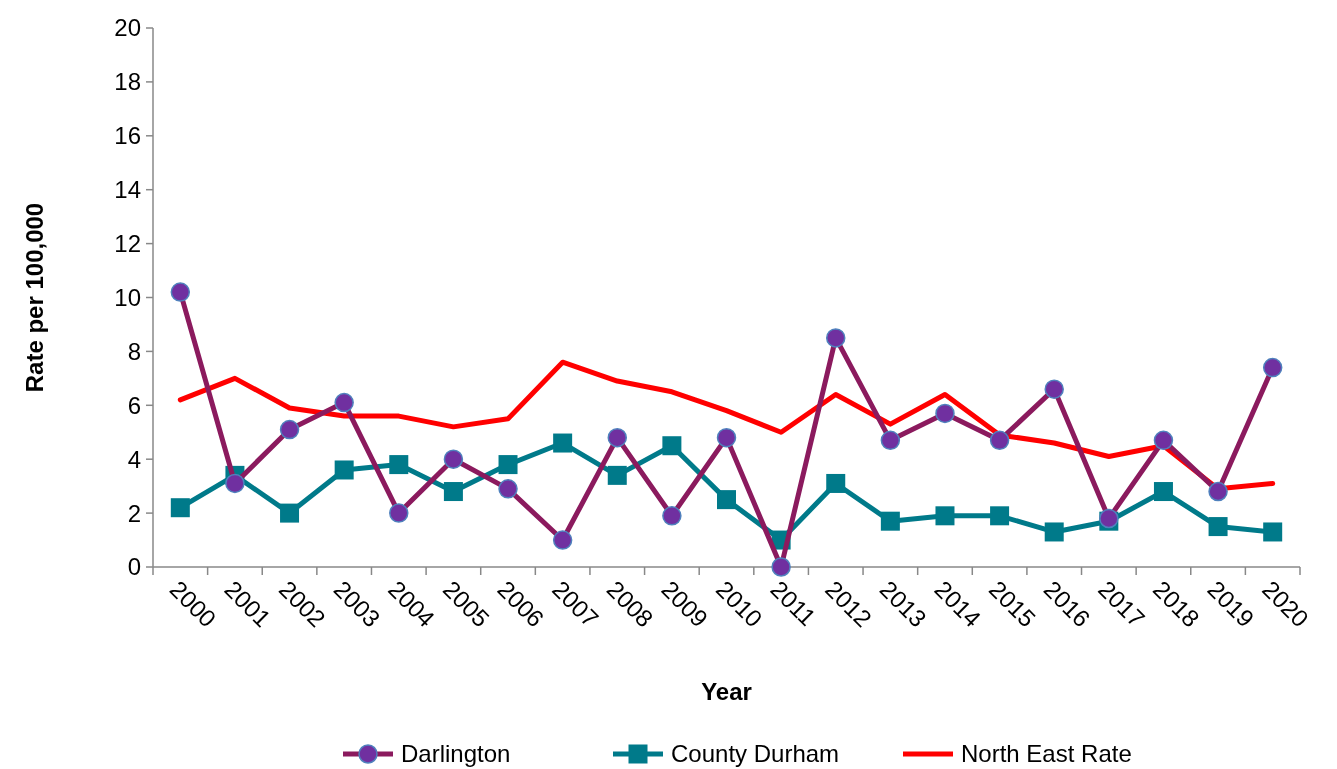  I want to click on y-tick-label: 2, so click(134, 513).